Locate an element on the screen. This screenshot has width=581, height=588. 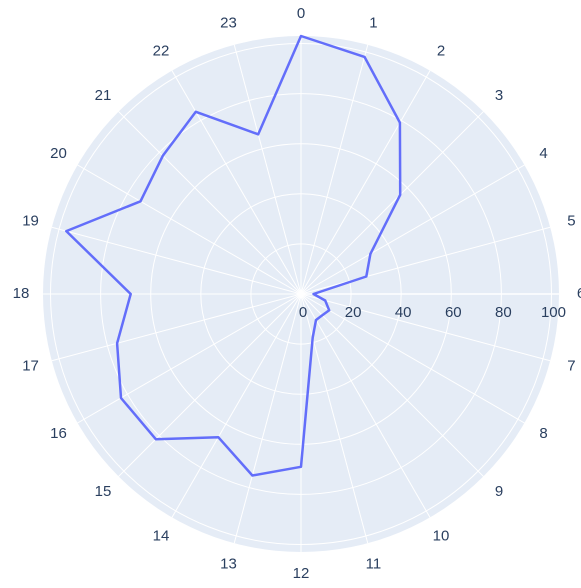
angular-tick-label: 17 is located at coordinates (30, 365).